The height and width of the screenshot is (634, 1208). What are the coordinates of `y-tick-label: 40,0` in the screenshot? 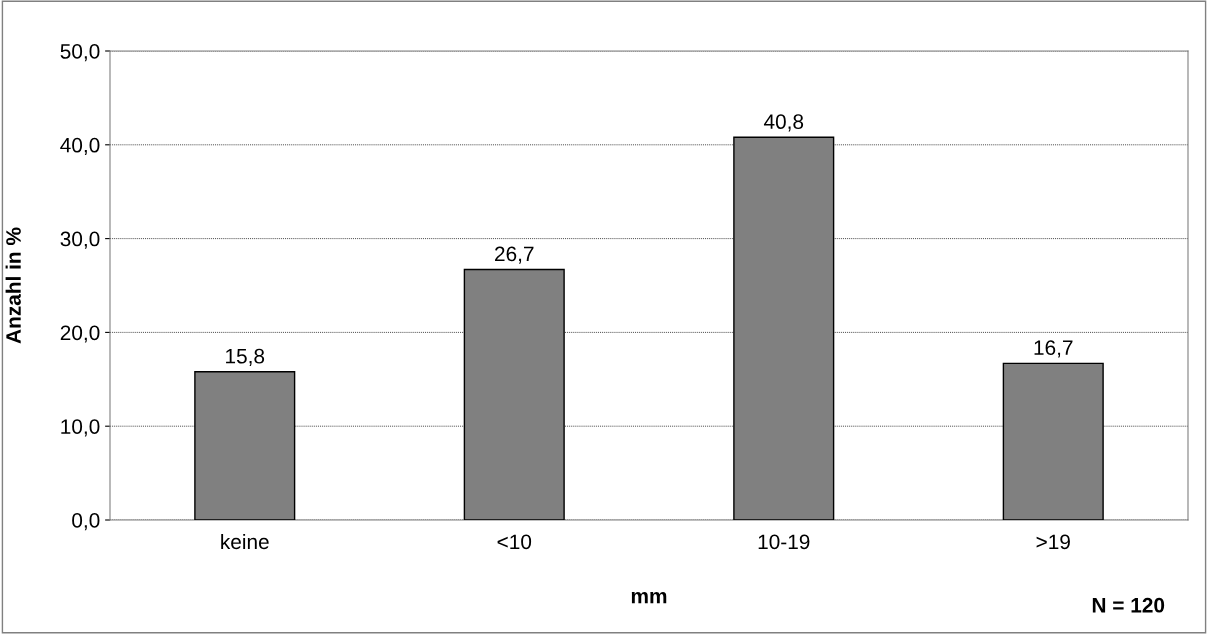 It's located at (80, 146).